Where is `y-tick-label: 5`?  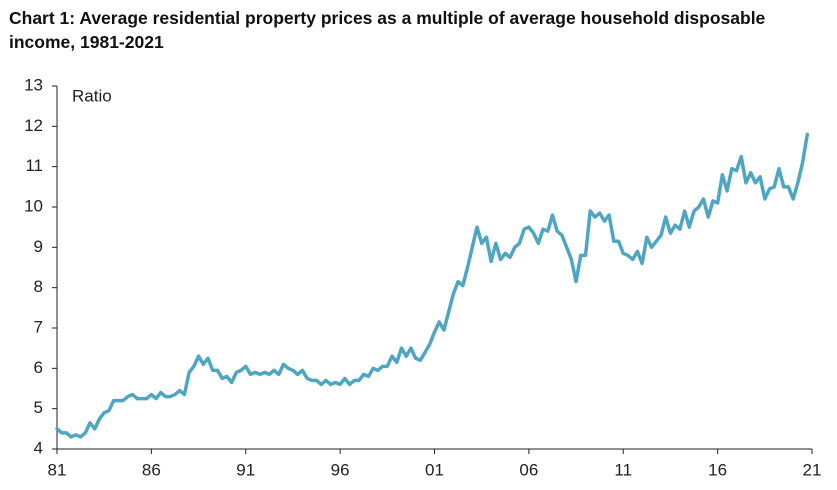 y-tick-label: 5 is located at coordinates (38, 407).